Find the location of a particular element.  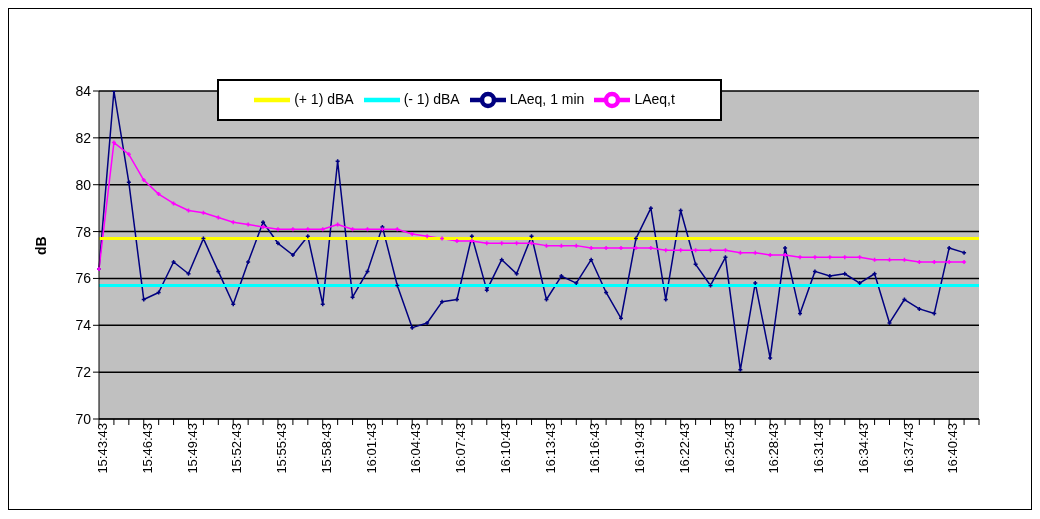

x-tick-label: 16:40:43 is located at coordinates (953, 448).